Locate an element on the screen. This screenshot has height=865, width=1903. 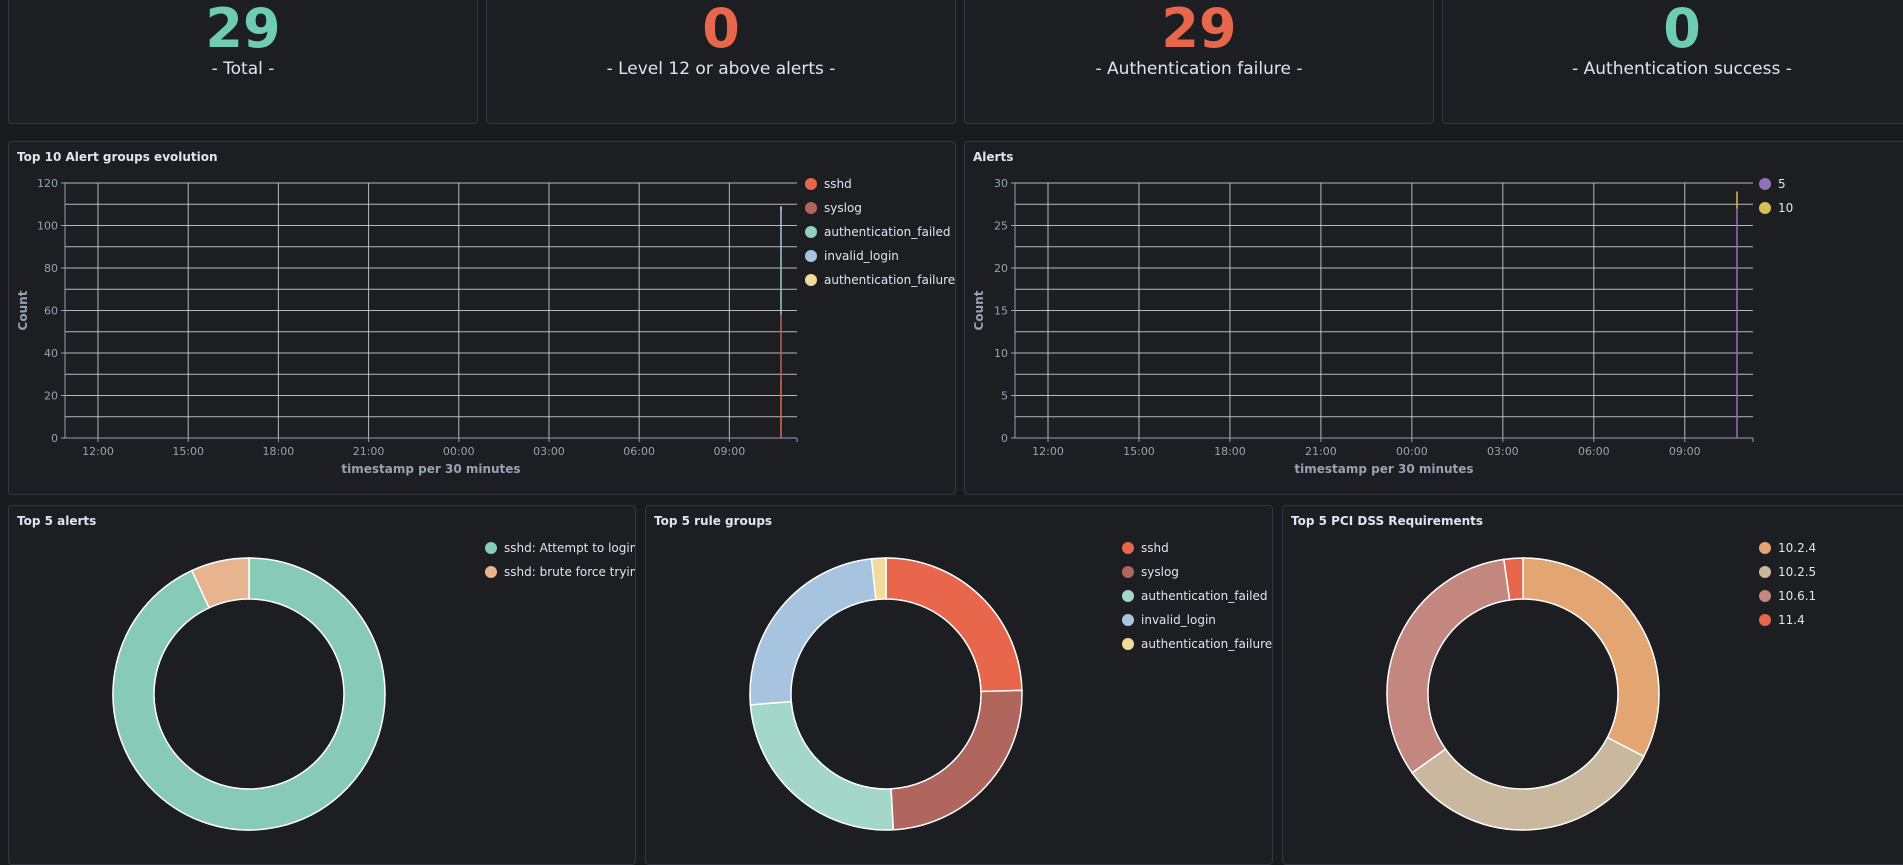
legend-item-10-2-4: 10.2.4 is located at coordinates (1831, 548).